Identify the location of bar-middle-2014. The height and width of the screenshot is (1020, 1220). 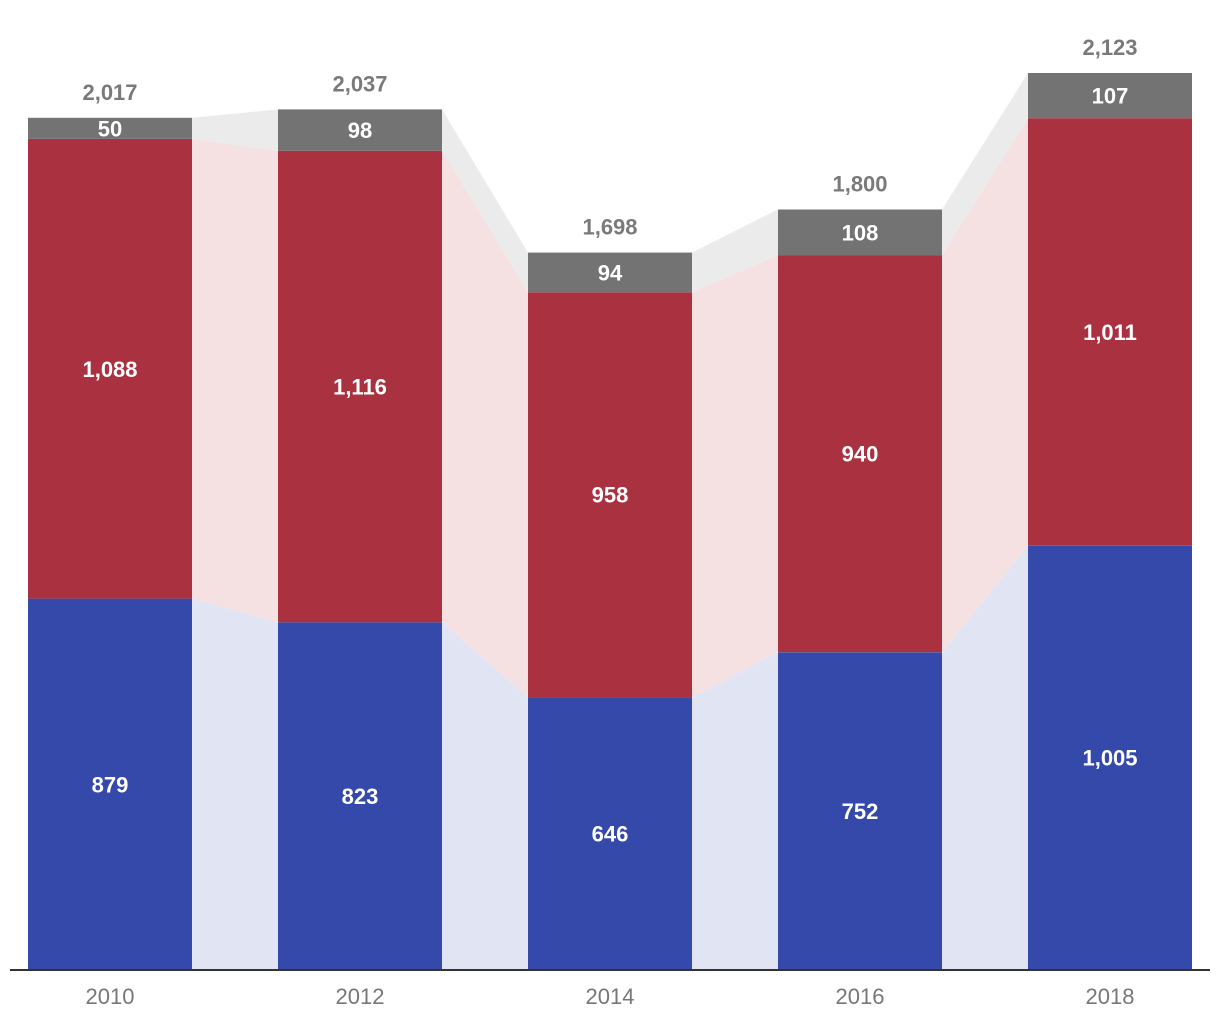
(610, 495).